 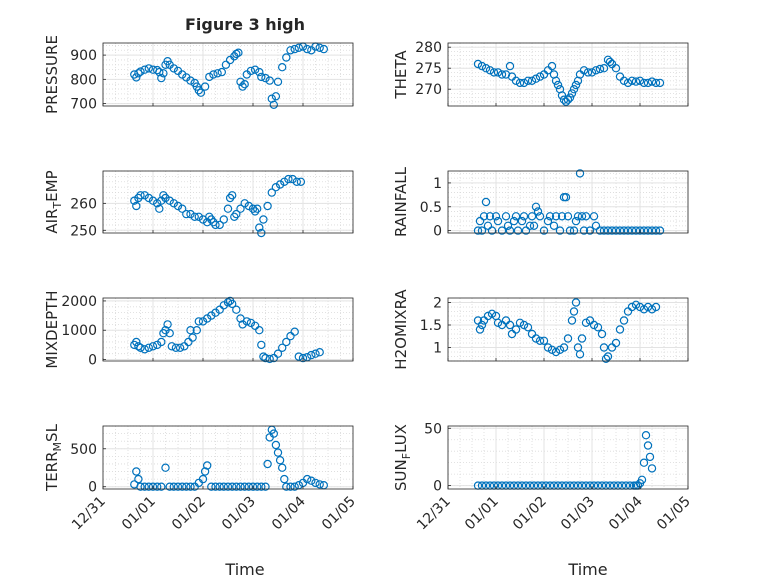 What do you see at coordinates (79, 302) in the screenshot?
I see `y-tick-label: 2000` at bounding box center [79, 302].